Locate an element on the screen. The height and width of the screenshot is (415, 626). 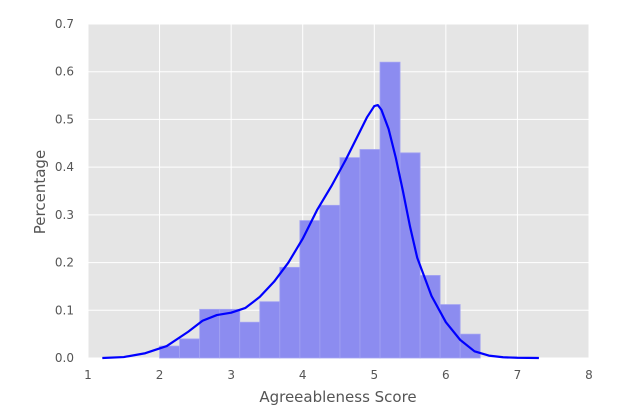
x-tick-label: 3 is located at coordinates (231, 375).